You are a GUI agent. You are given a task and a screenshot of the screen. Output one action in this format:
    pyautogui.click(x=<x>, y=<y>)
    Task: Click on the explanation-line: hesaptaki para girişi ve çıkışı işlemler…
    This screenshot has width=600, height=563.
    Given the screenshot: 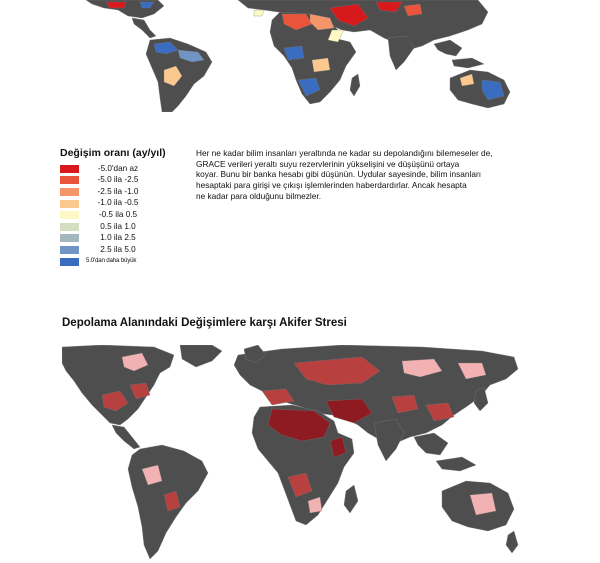 What is the action you would take?
    pyautogui.click(x=331, y=185)
    